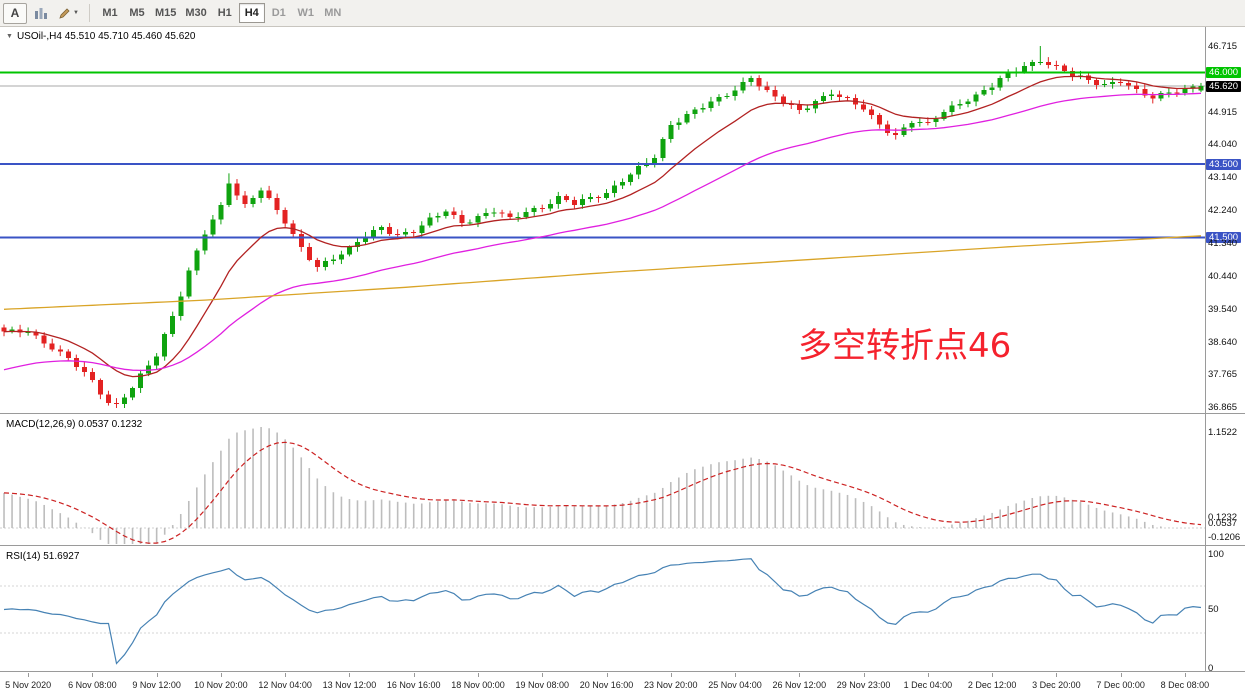 The image size is (1245, 697). What do you see at coordinates (1185, 685) in the screenshot?
I see `time-axis-label: 8 Dec 08:00` at bounding box center [1185, 685].